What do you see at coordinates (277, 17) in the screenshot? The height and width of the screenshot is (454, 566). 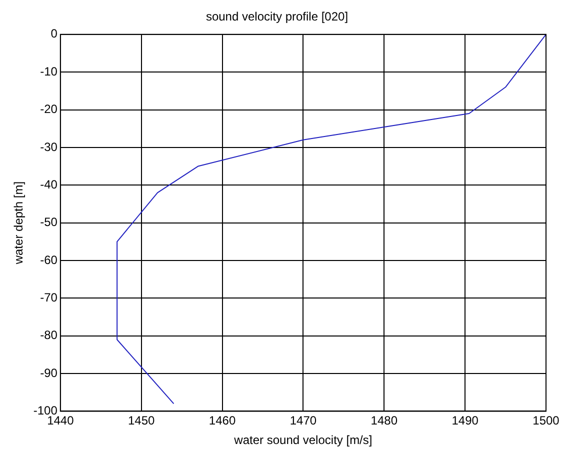 I see `chart-title: sound velocity profile [020]` at bounding box center [277, 17].